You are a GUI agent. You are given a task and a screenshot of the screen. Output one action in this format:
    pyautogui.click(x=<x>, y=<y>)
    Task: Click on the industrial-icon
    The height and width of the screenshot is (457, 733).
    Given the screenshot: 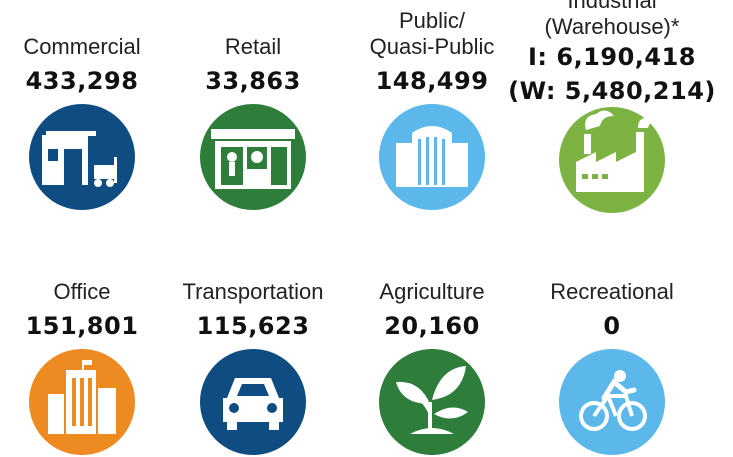 What is the action you would take?
    pyautogui.click(x=619, y=151)
    